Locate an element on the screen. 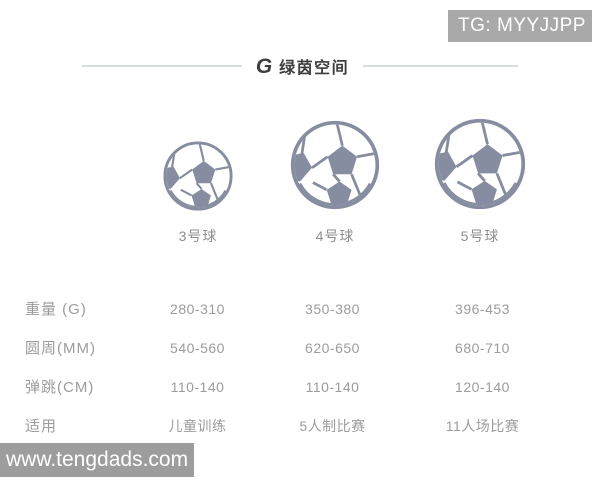  circumference-size3: 540-560 is located at coordinates (197, 347).